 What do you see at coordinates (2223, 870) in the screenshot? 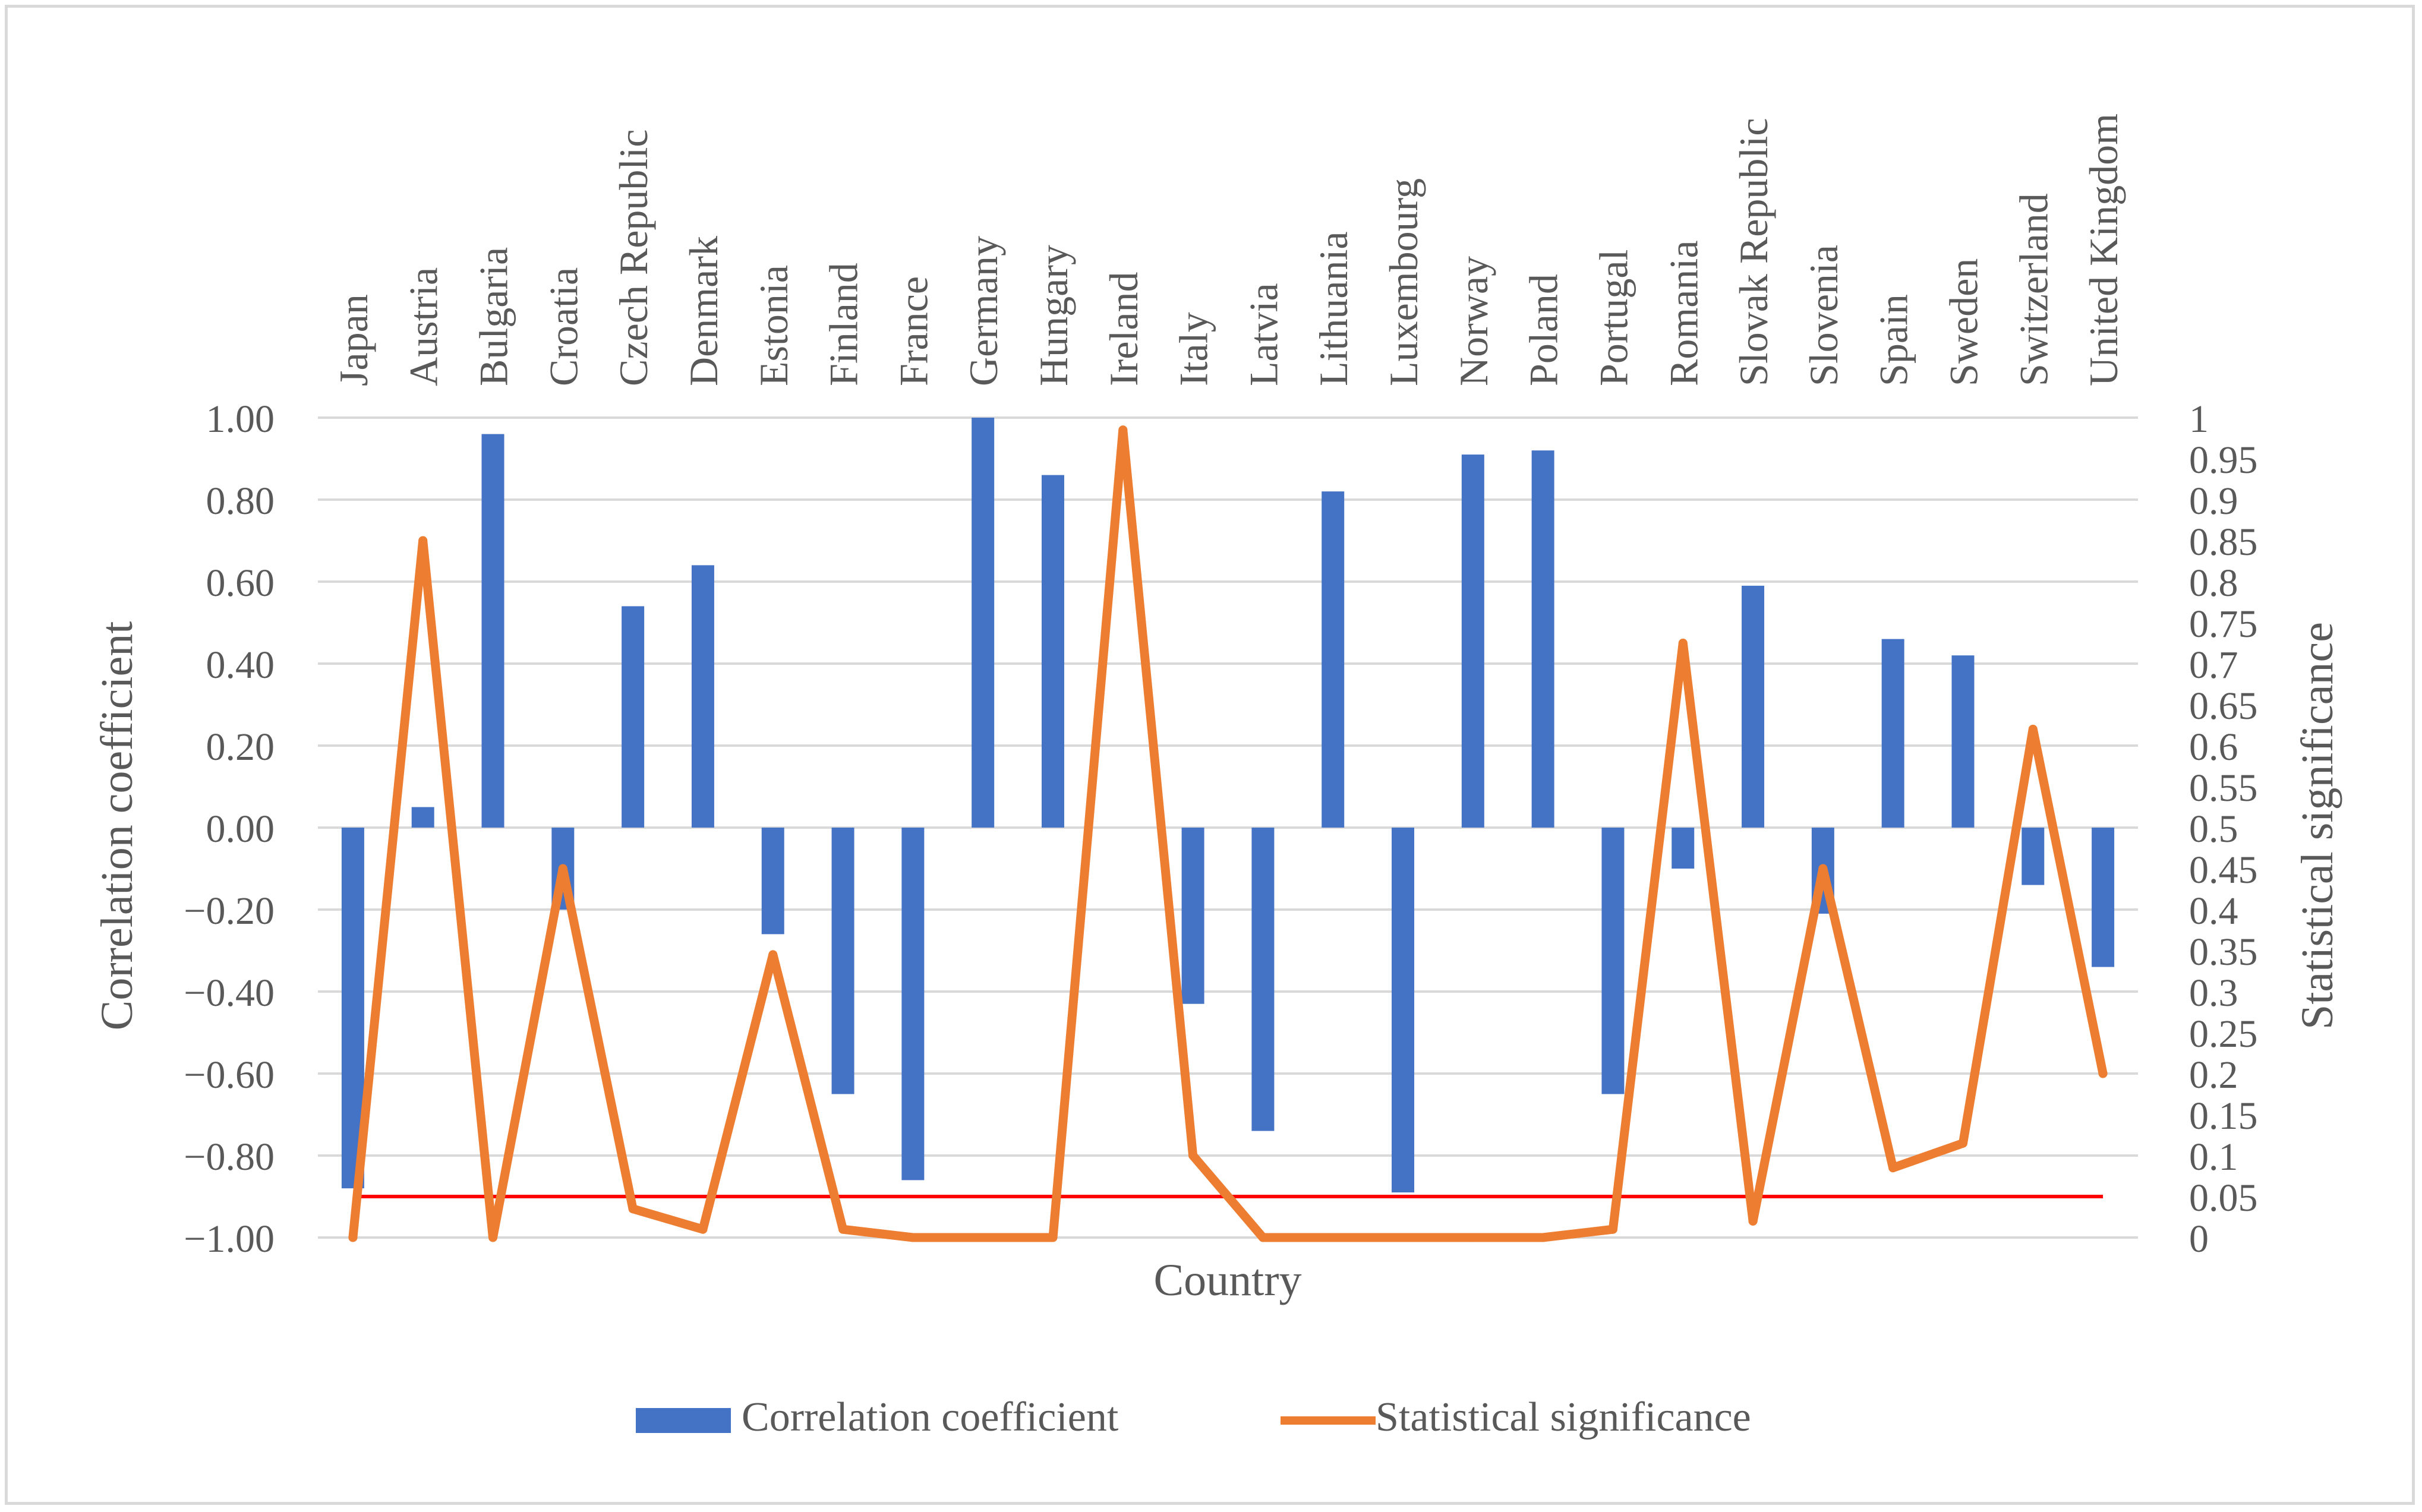
I see `y2-tick-label: 0.45` at bounding box center [2223, 870].